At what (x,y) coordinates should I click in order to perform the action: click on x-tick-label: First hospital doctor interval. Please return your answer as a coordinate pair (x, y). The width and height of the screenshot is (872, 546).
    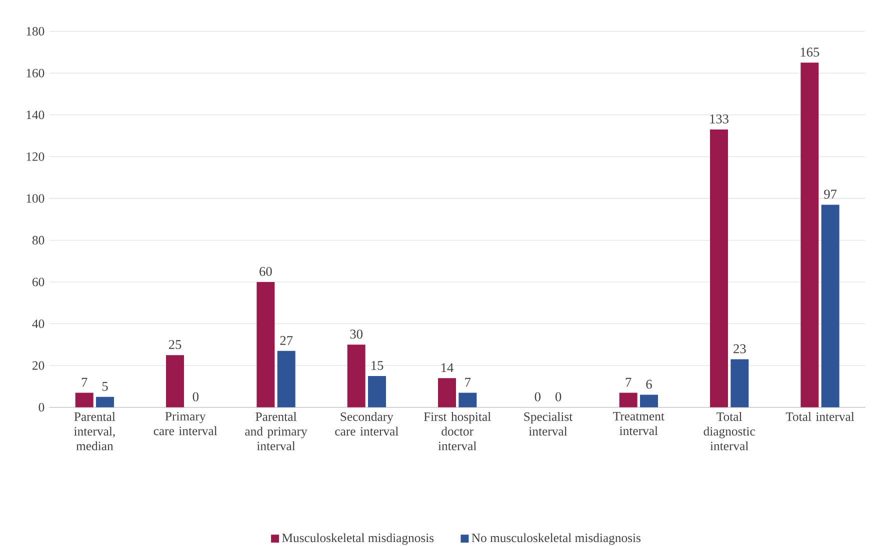
    Looking at the image, I should click on (457, 431).